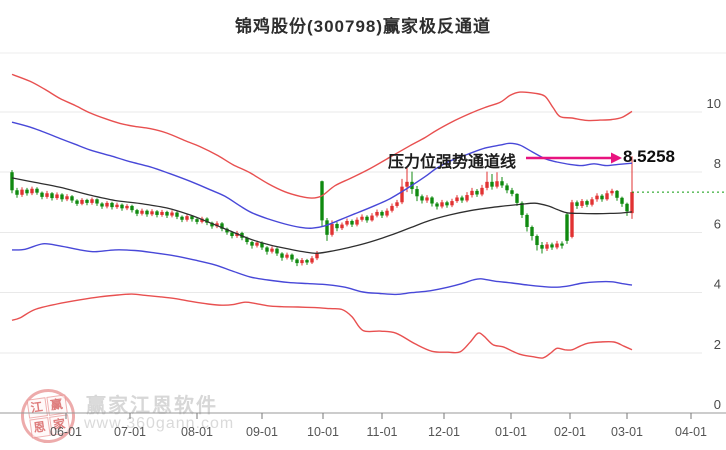 The width and height of the screenshot is (726, 450). Describe the element at coordinates (714, 103) in the screenshot. I see `y-tick-label: 10` at that location.